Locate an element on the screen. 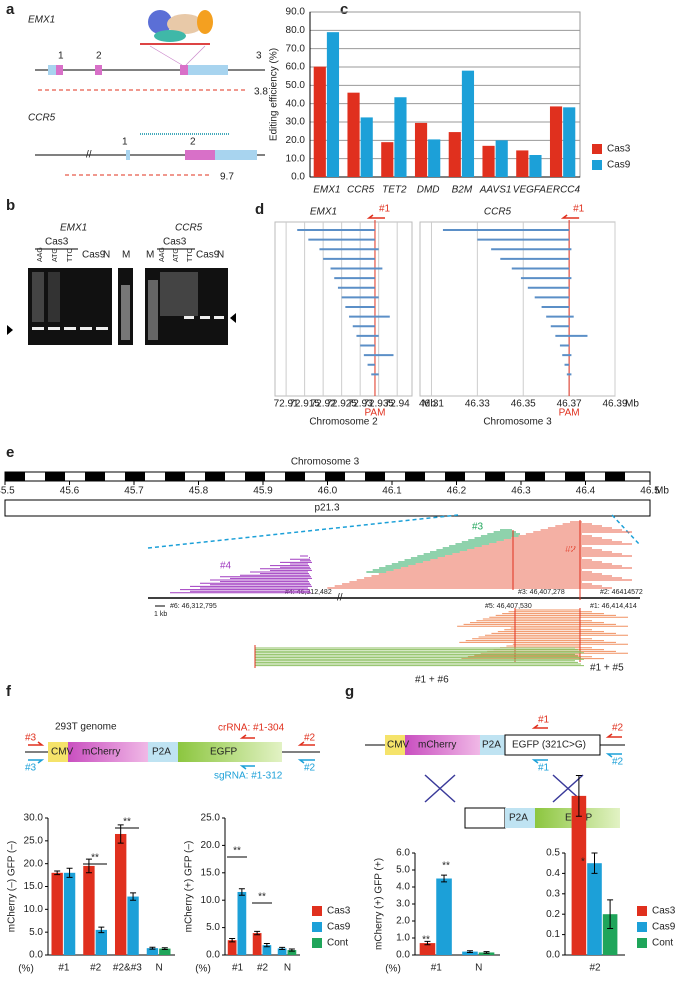  gene-label: EMX1 is located at coordinates (41, 20).